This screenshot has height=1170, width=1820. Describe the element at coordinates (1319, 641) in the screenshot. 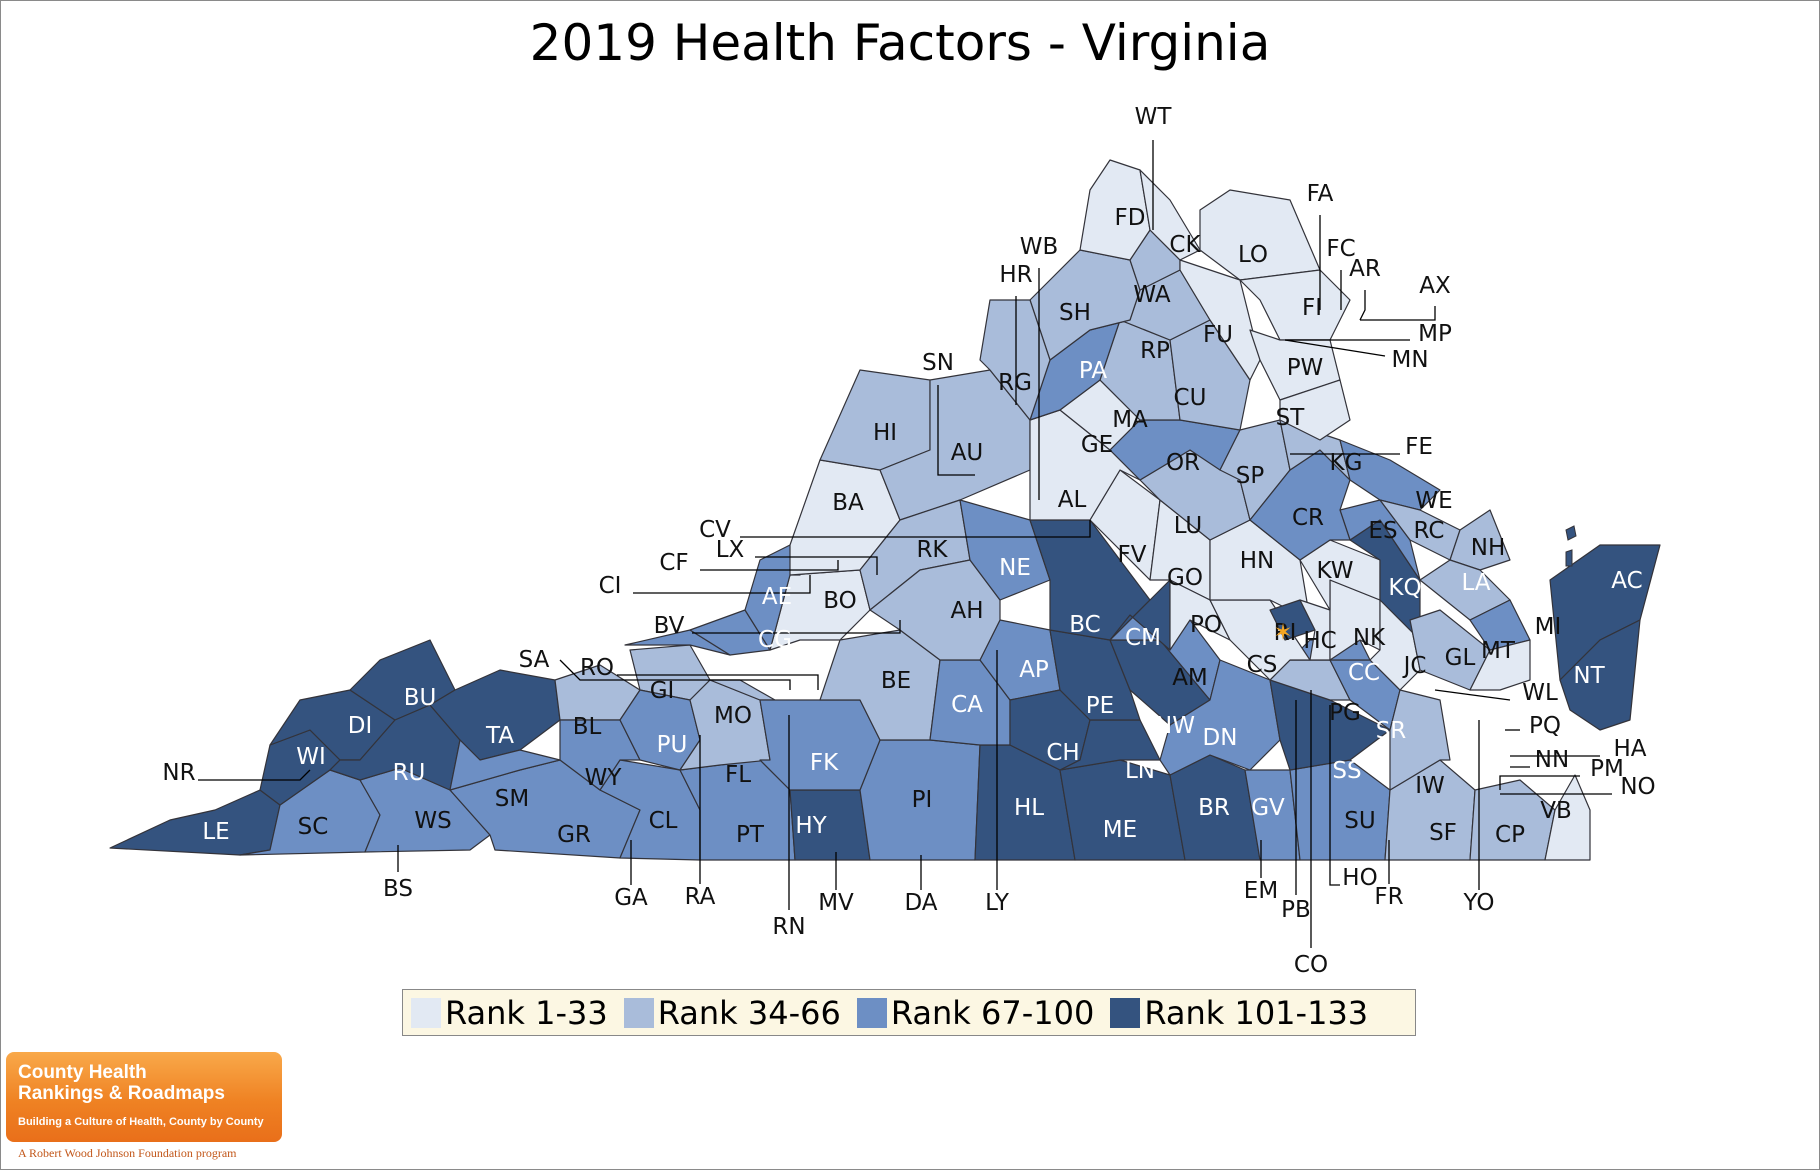

I see `county-label-hc: HC` at that location.